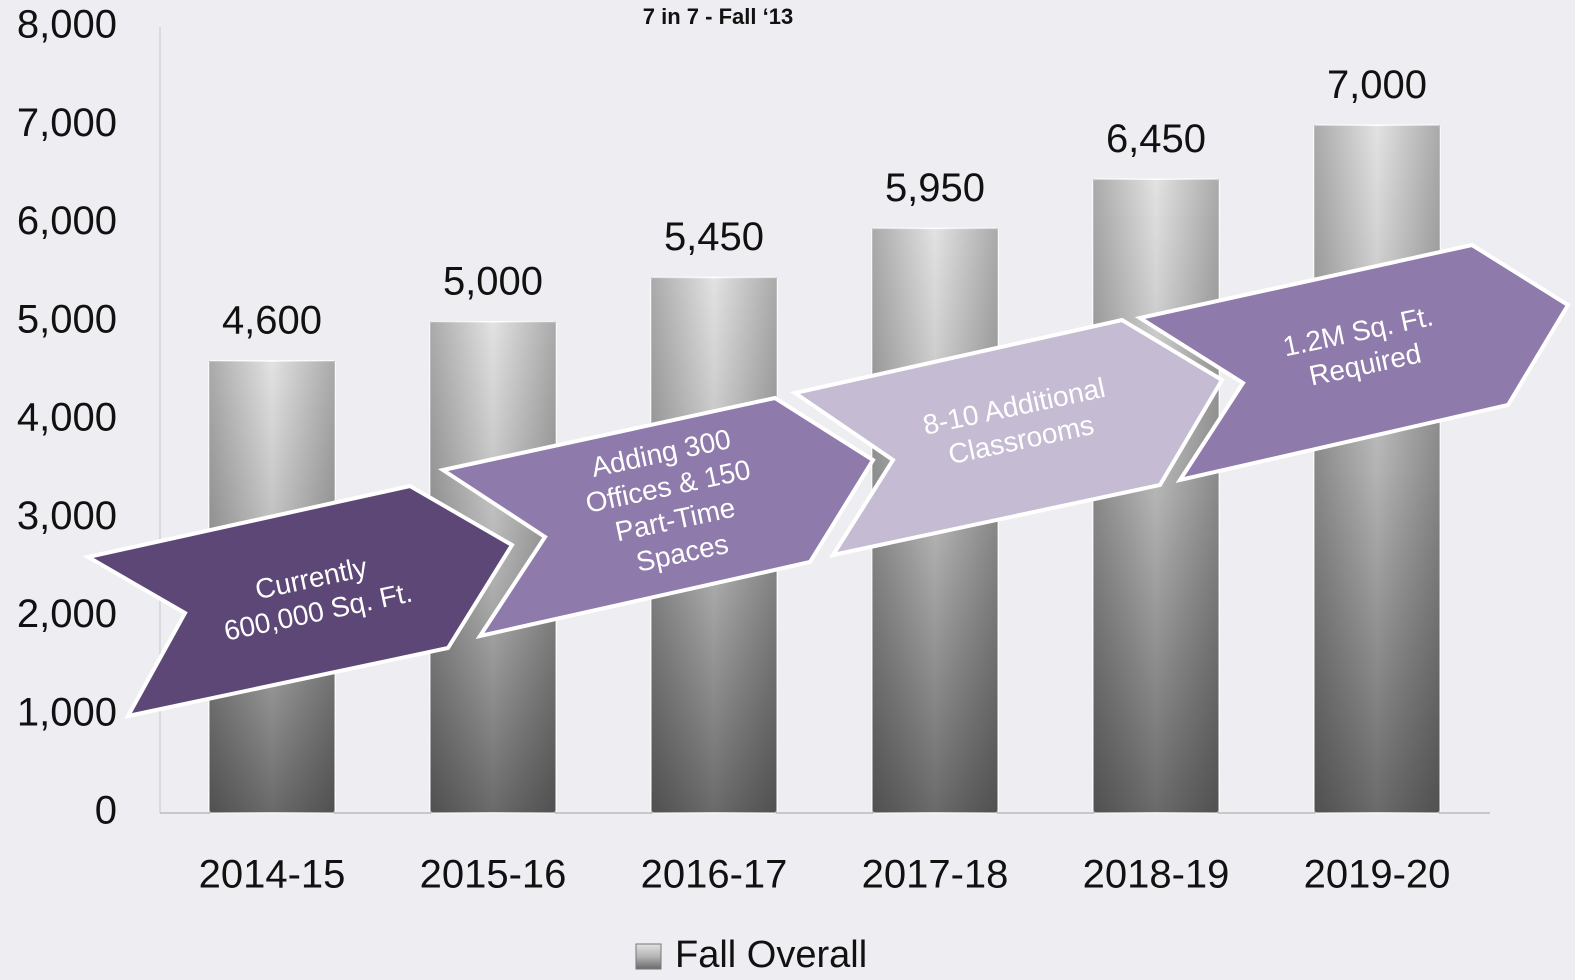 The width and height of the screenshot is (1575, 980). I want to click on x-tick-label: 2016-17, so click(714, 875).